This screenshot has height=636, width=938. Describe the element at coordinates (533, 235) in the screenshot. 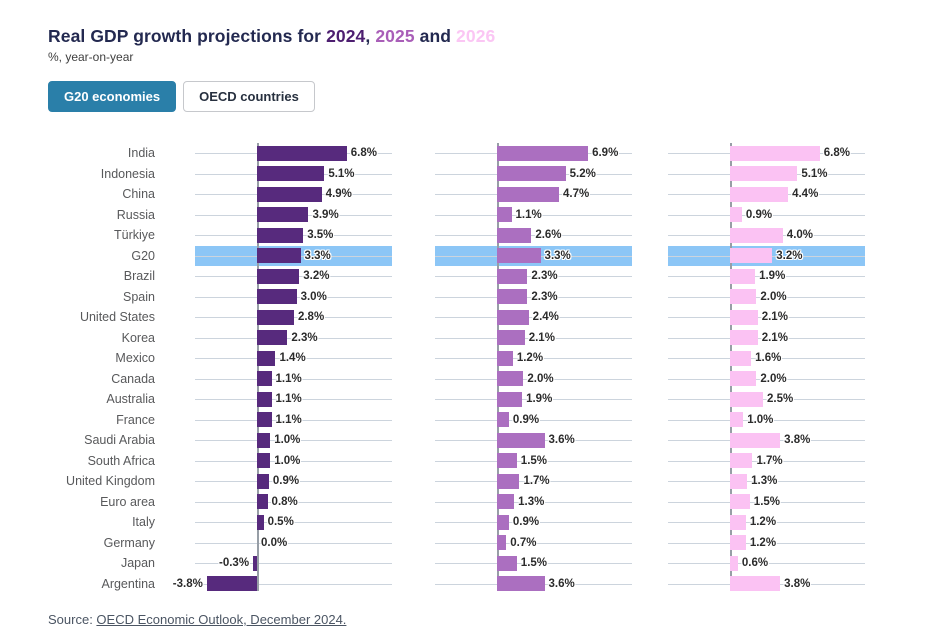

I see `chart-row: 2.6%` at that location.